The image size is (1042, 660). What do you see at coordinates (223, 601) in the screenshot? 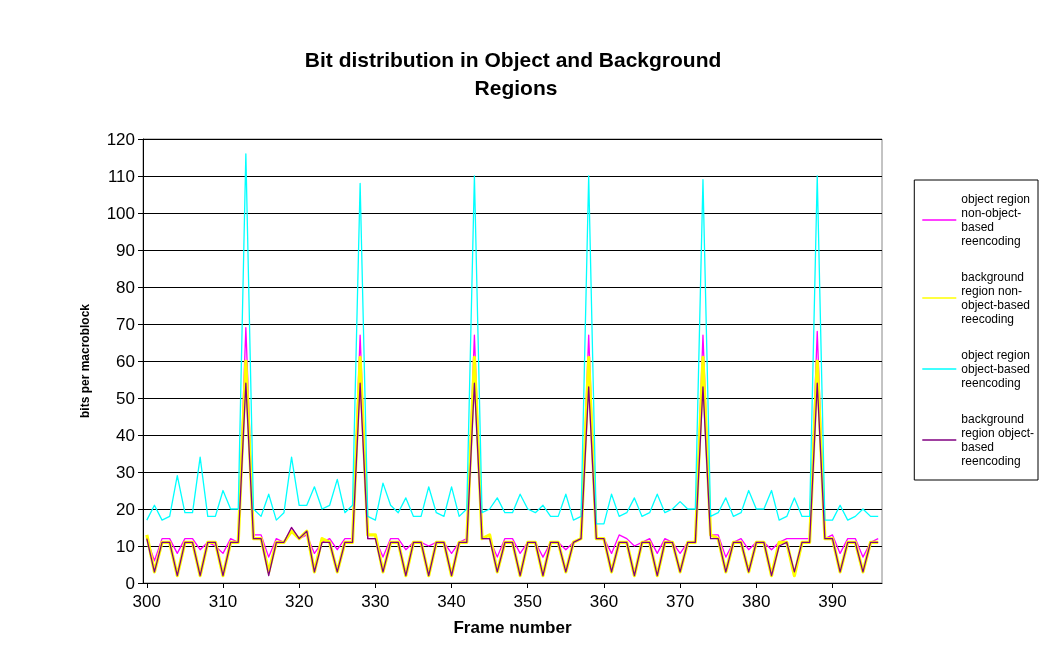
I see `x-tick-label: 310` at bounding box center [223, 601].